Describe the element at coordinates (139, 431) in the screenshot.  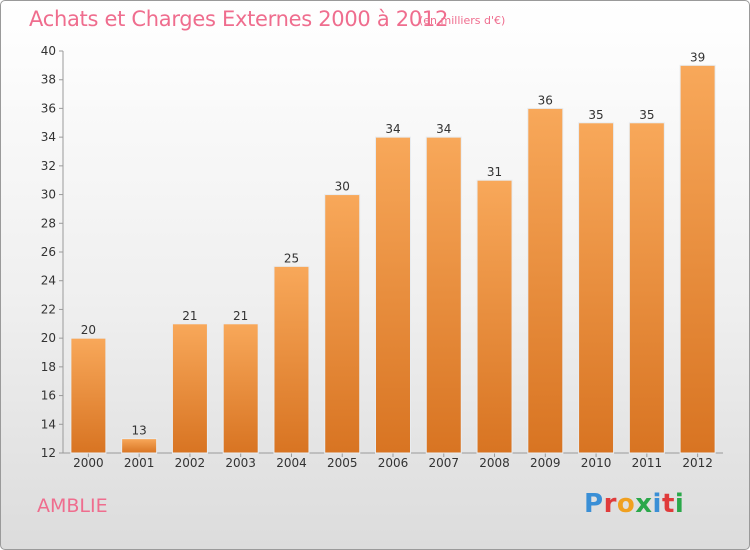
I see `bar-value-label: 13` at that location.